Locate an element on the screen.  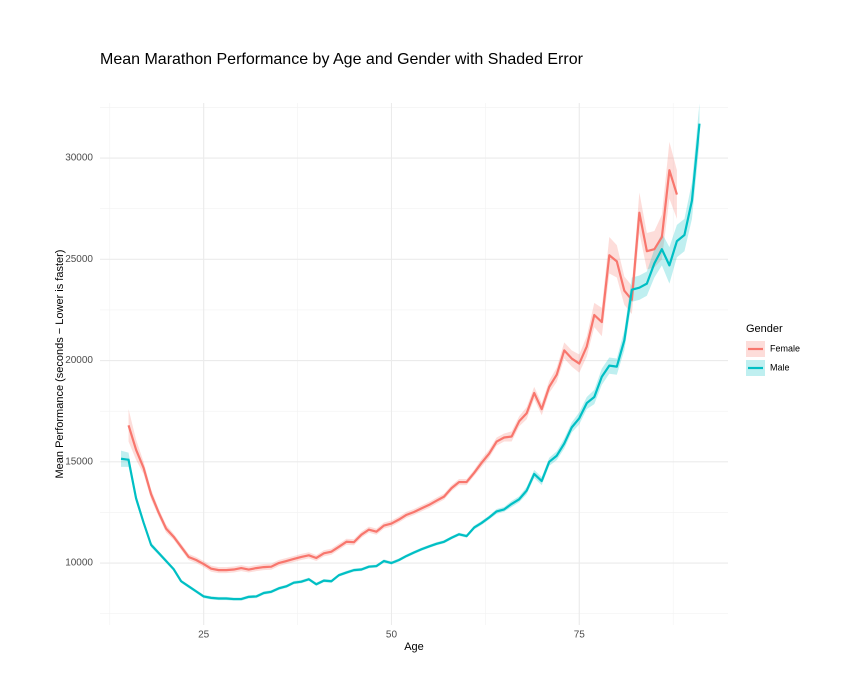
legend-label: Female is located at coordinates (785, 348).